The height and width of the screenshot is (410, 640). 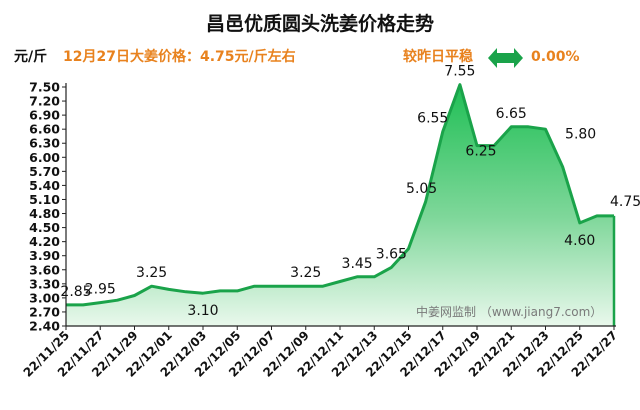 I want to click on double-arrow-icon, so click(x=505, y=58).